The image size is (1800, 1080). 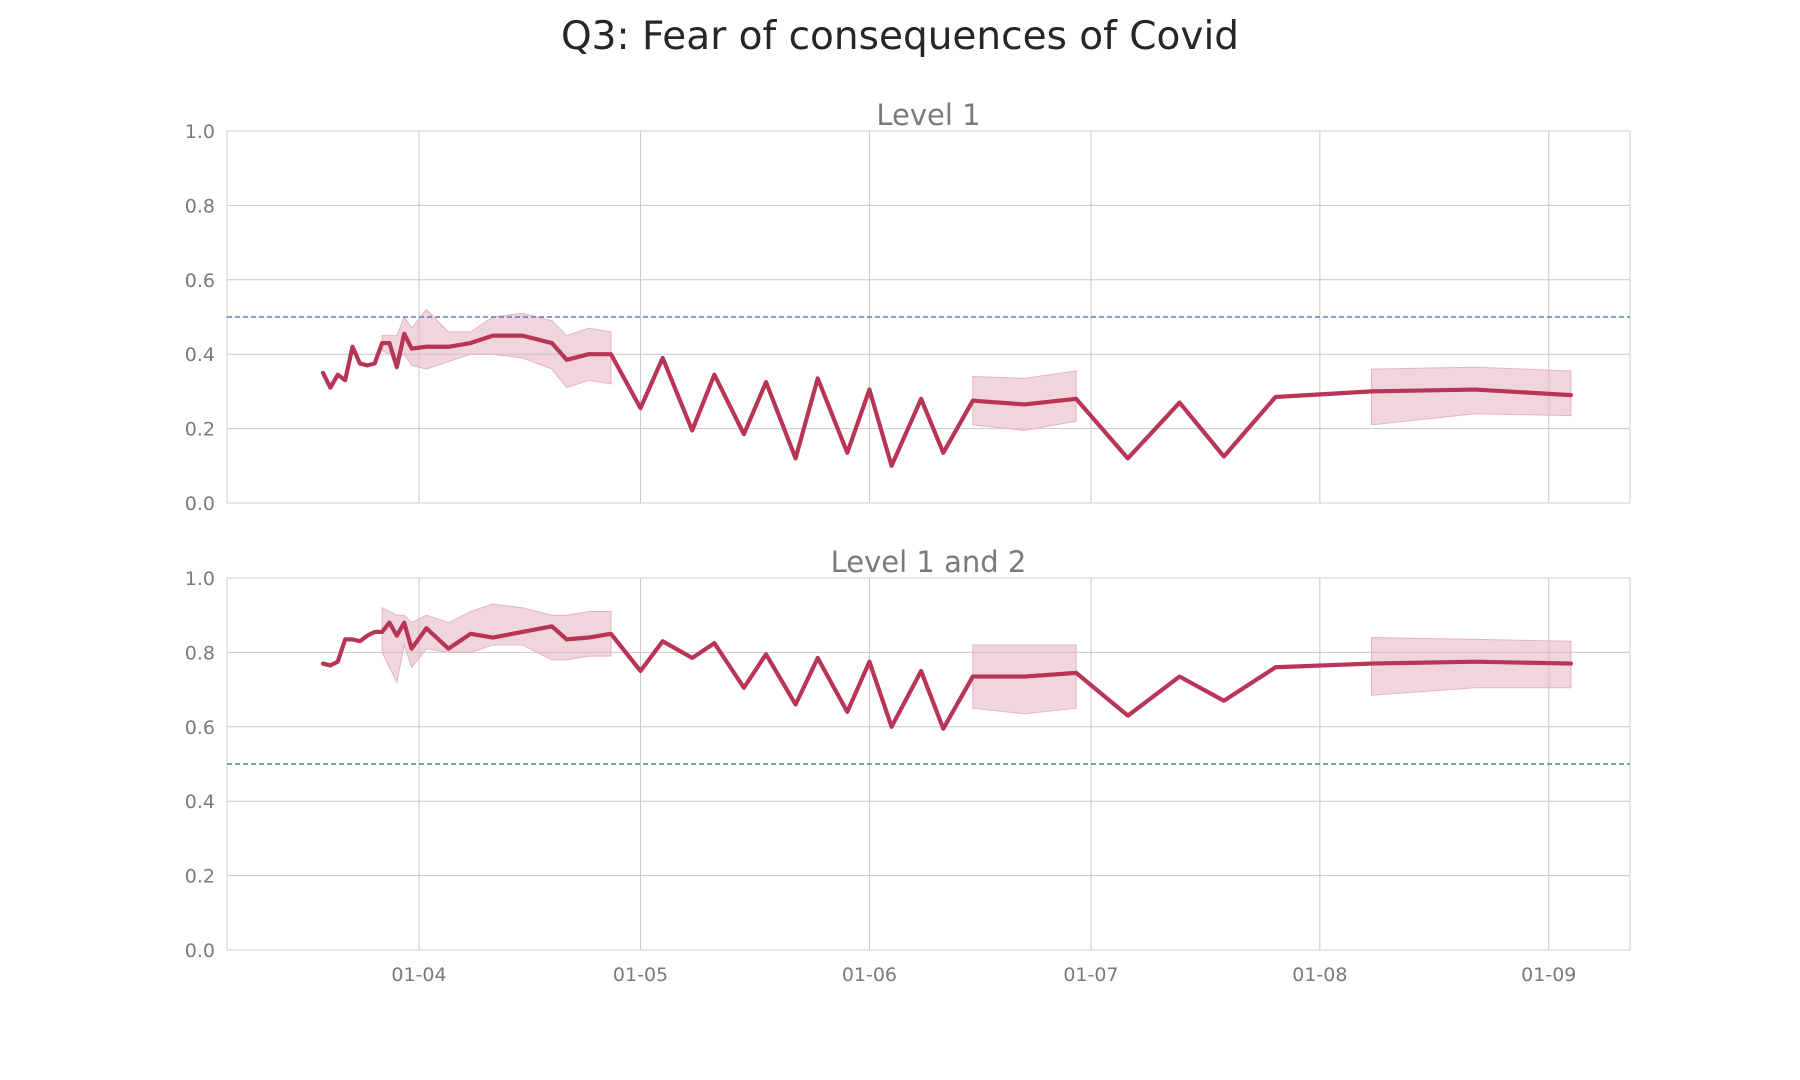 I want to click on subplot-title: Level 1 and 2, so click(x=929, y=562).